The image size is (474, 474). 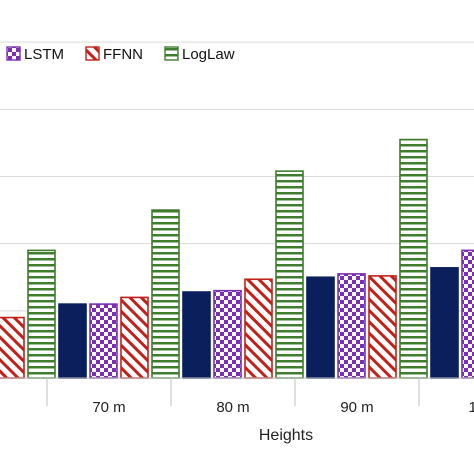 I want to click on x-tick-labels: 70 m 80 m 90 m 100, so click(x=283, y=407).